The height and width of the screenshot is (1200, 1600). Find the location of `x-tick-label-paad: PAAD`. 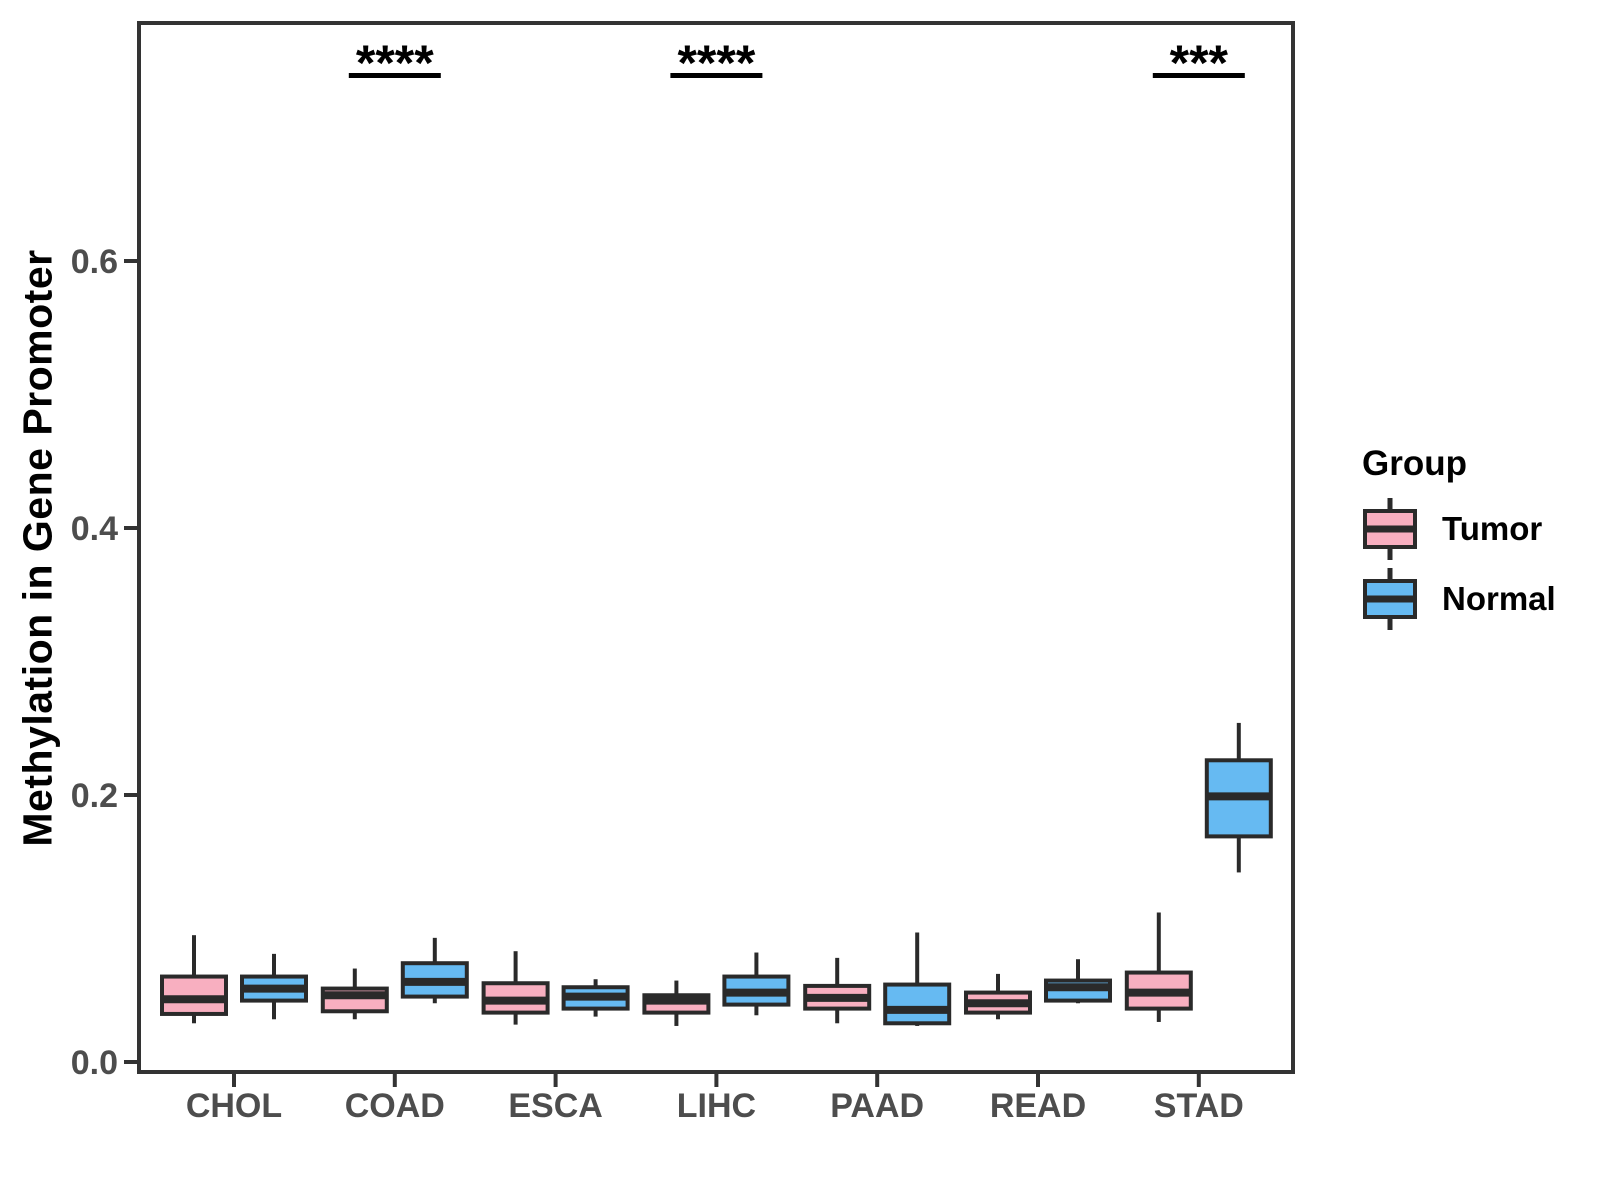

x-tick-label-paad: PAAD is located at coordinates (877, 1106).